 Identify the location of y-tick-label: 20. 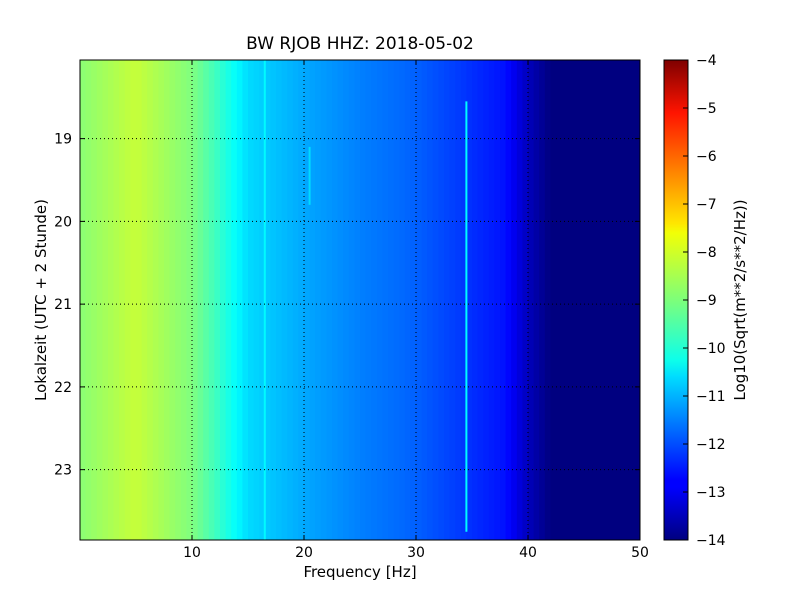
(63, 222).